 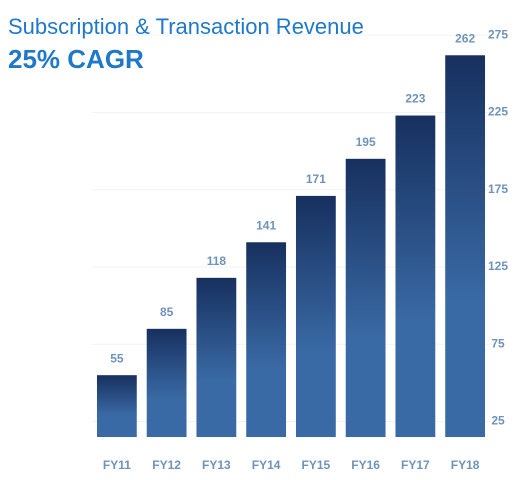 I want to click on x-tick-label: FY12, so click(x=166, y=465).